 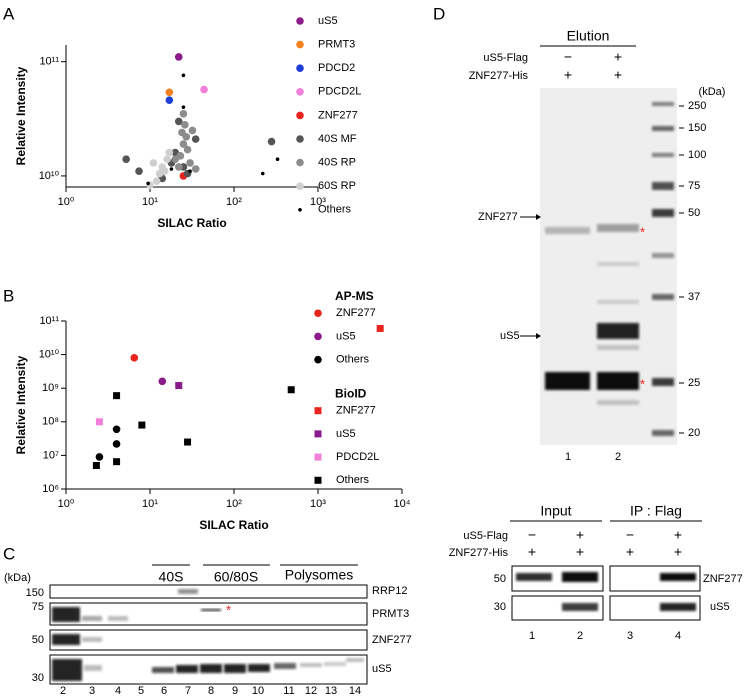 I want to click on bands, so click(x=208, y=635).